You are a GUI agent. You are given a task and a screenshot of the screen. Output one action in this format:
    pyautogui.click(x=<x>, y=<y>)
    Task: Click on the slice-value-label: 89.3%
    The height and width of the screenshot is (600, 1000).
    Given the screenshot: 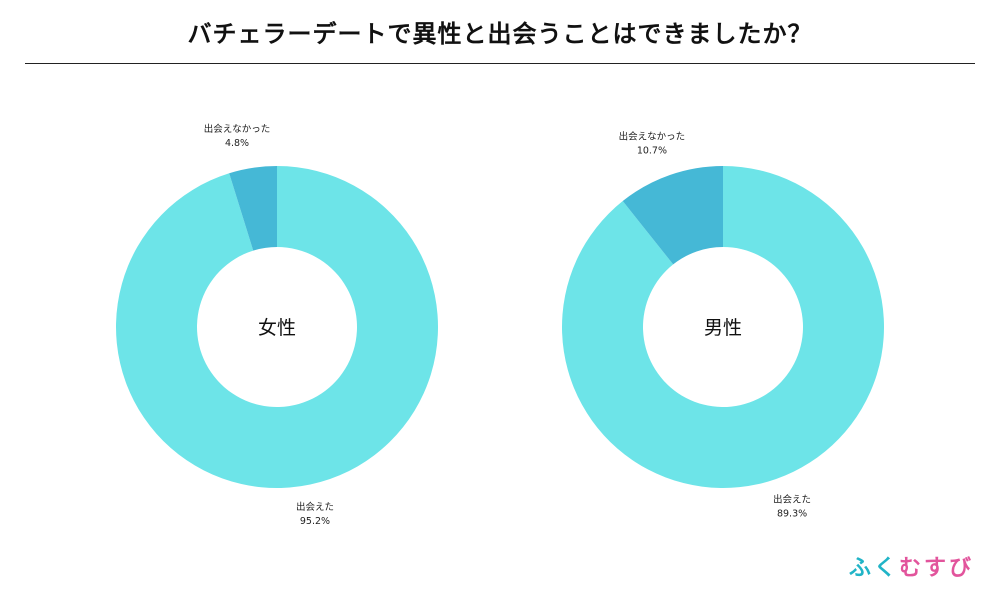 What is the action you would take?
    pyautogui.click(x=792, y=513)
    